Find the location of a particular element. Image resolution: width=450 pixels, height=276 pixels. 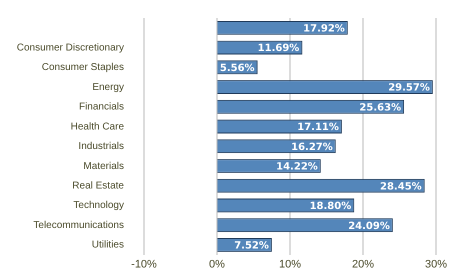

data-label: 18.80% is located at coordinates (331, 206).